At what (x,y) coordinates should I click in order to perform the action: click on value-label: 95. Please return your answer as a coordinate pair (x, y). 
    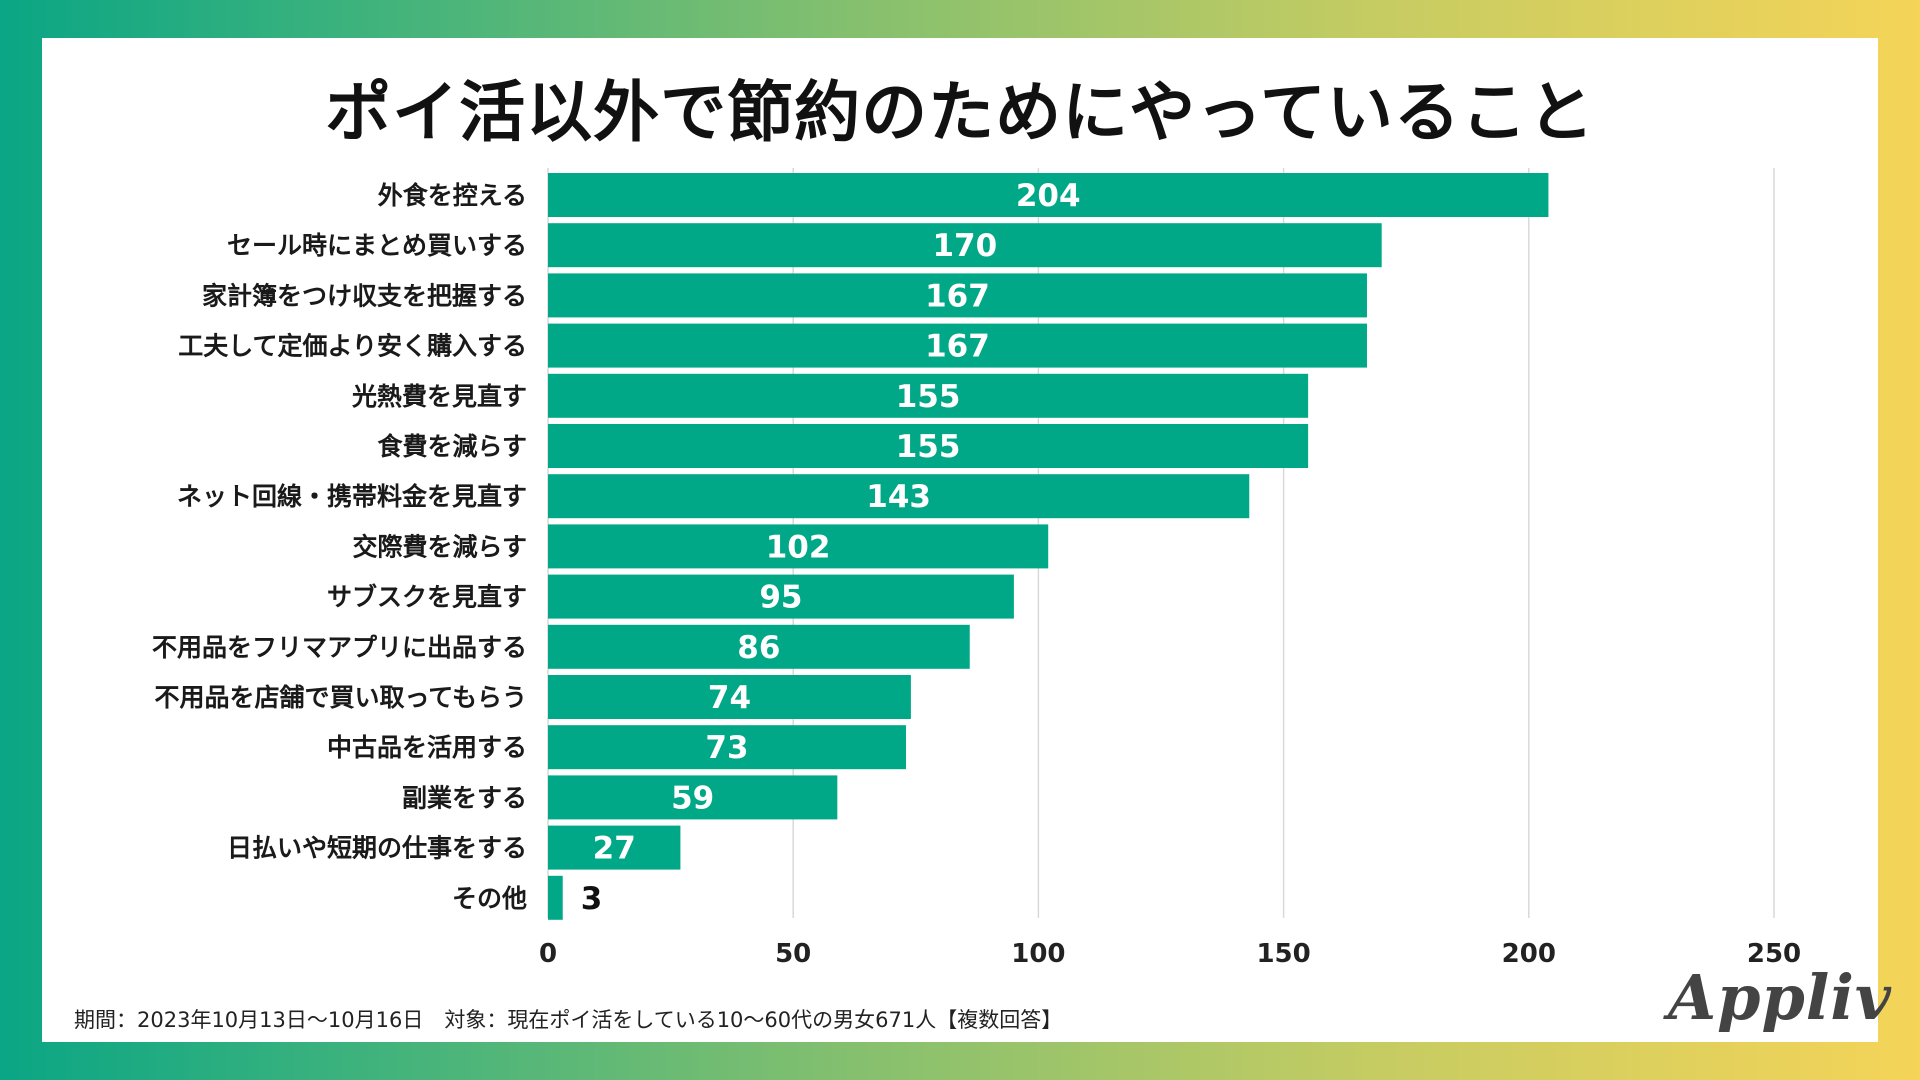
    Looking at the image, I should click on (780, 598).